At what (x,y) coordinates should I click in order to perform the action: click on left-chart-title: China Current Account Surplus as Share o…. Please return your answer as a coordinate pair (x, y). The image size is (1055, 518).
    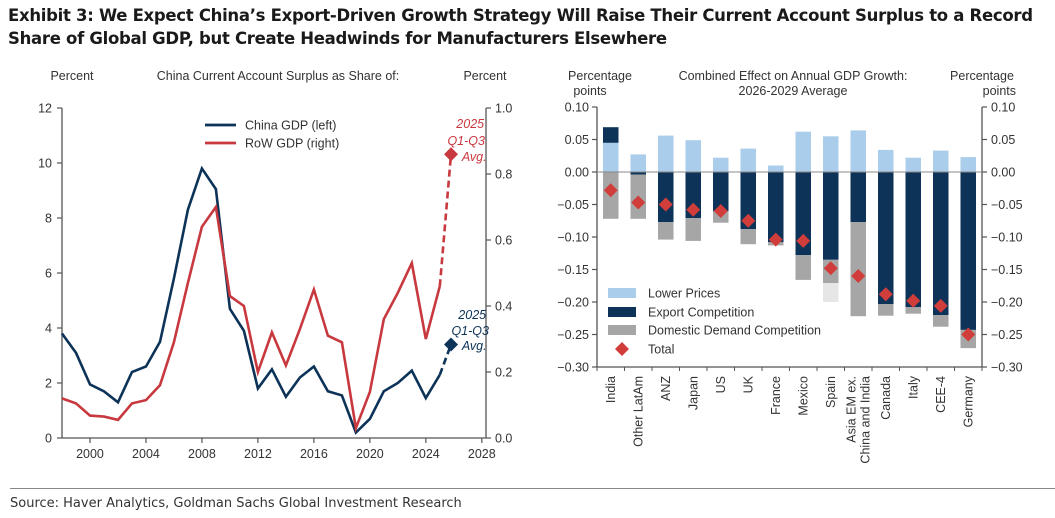
    Looking at the image, I should click on (278, 76).